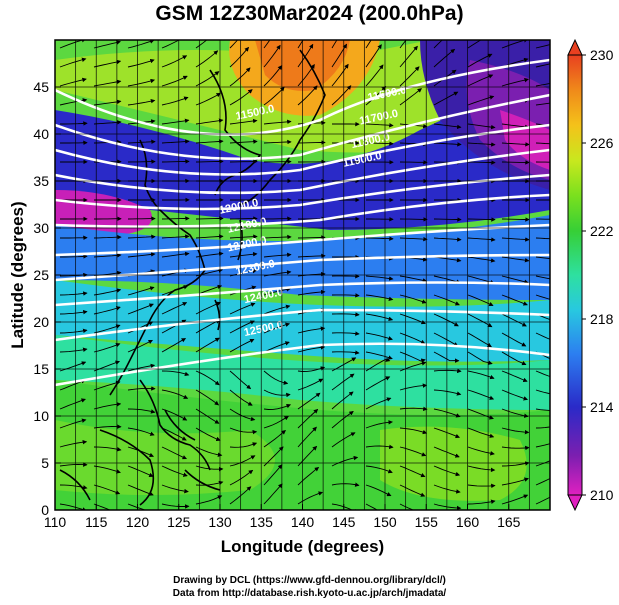 The height and width of the screenshot is (605, 619). I want to click on lon-tick-label: 140, so click(303, 522).